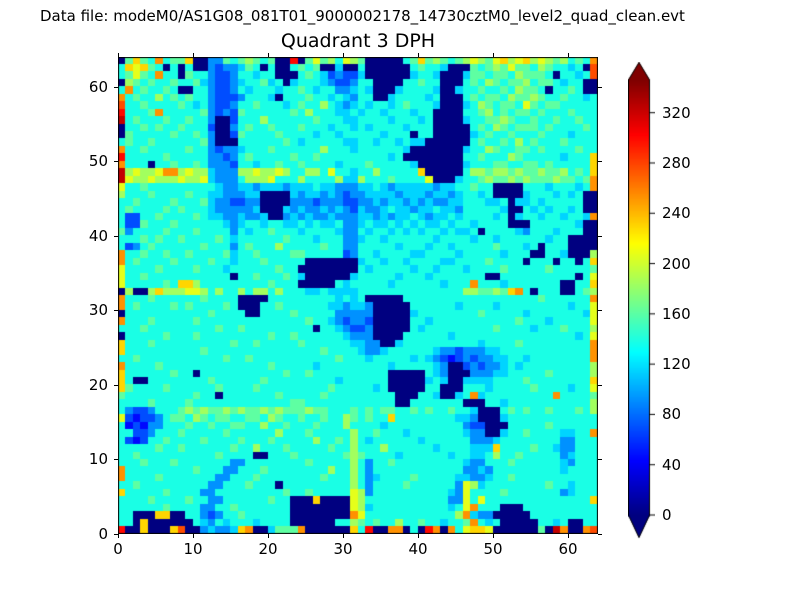 The image size is (800, 600). I want to click on y-tick-label: 50, so click(98, 161).